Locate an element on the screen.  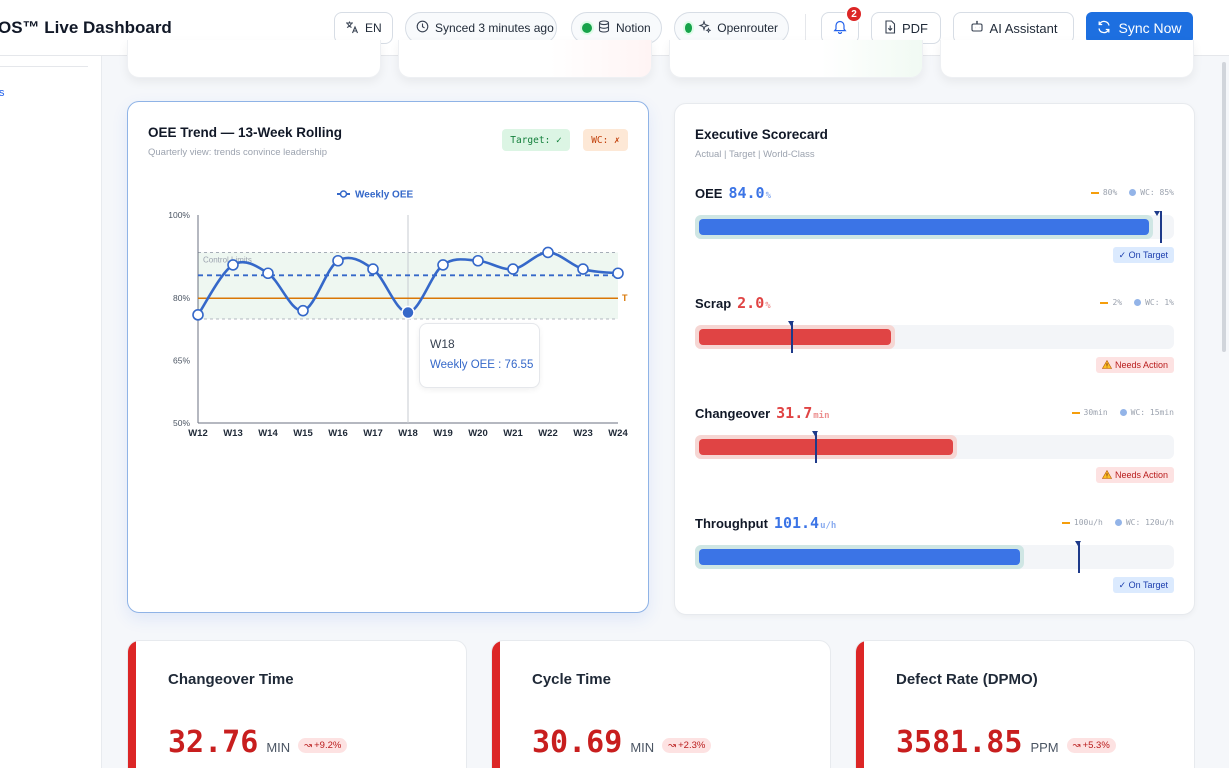
app-title: OS™ Live Dashboard is located at coordinates (86, 27).